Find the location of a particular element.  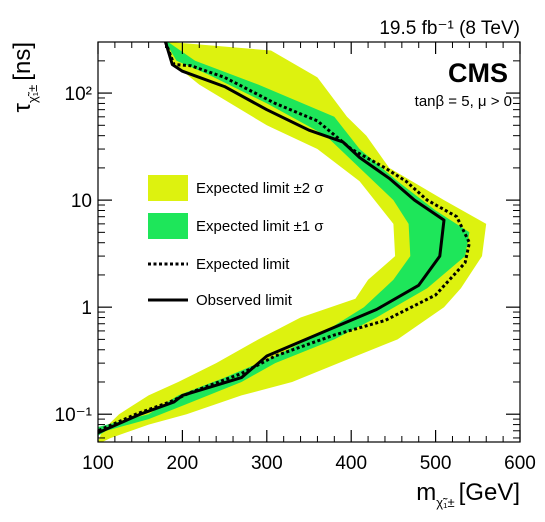

legend-label: Expected limit ±2 σ is located at coordinates (260, 188).